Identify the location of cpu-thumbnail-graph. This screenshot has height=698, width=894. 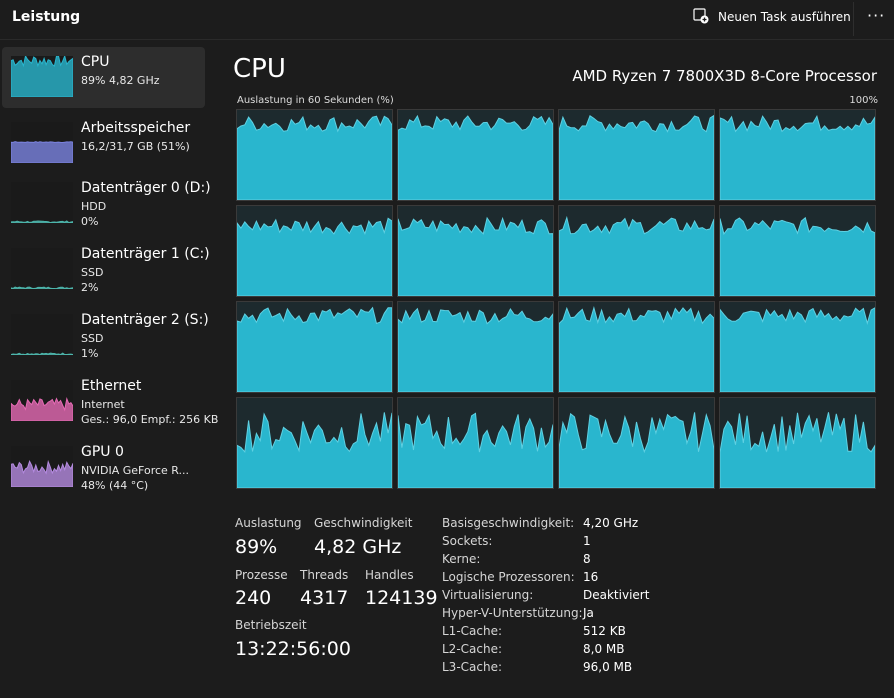
(42, 76).